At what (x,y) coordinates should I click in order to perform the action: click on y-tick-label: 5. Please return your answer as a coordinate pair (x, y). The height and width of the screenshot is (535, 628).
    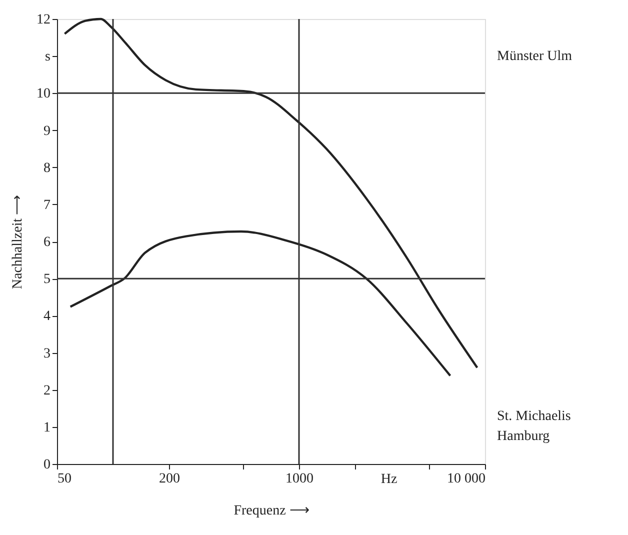
    Looking at the image, I should click on (47, 280).